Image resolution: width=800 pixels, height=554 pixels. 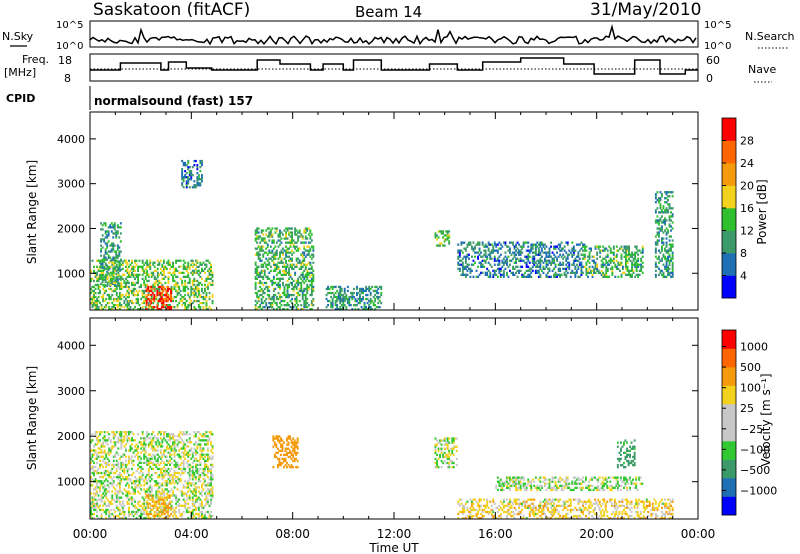 What do you see at coordinates (171, 10) in the screenshot?
I see `station-title: Saskatoon (fitACF)` at bounding box center [171, 10].